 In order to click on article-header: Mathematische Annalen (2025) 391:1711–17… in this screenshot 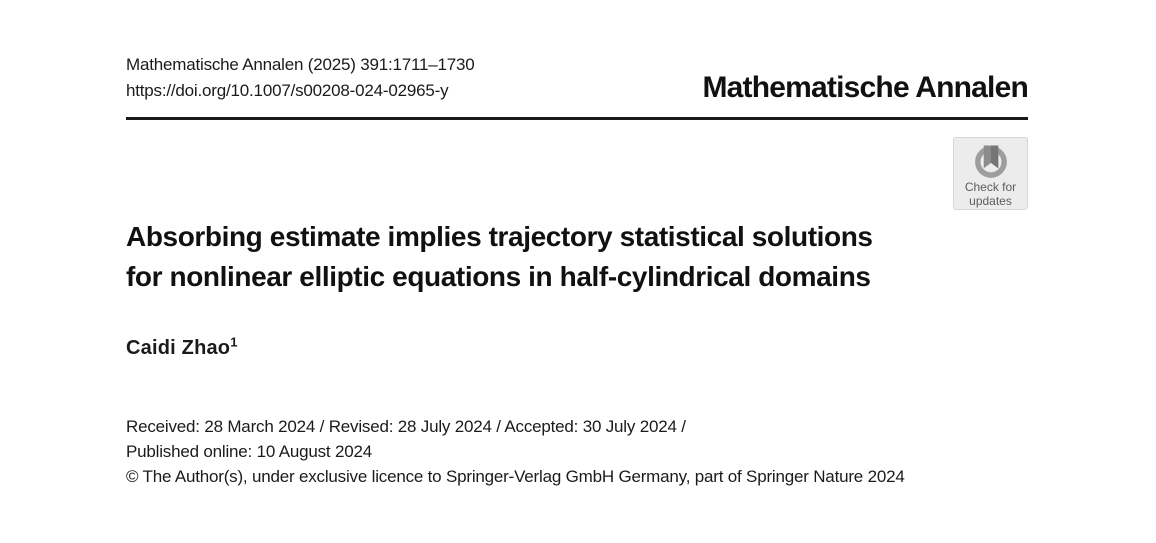, I will do `click(577, 52)`.